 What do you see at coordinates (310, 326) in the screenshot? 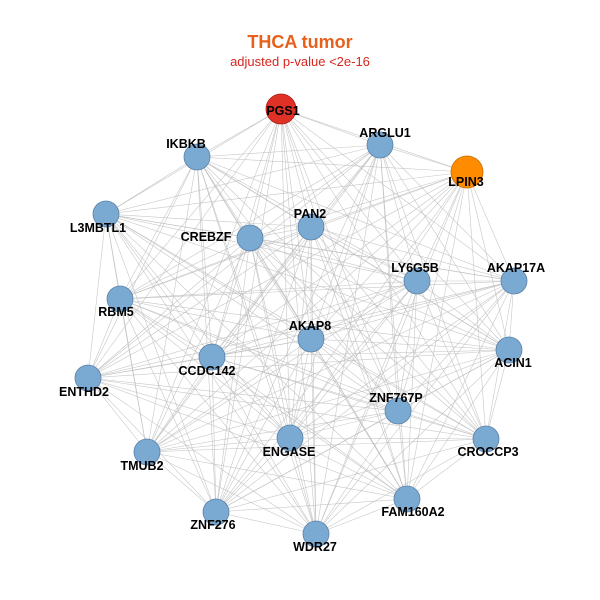
I see `node-label-AKAP8: AKAP8` at bounding box center [310, 326].